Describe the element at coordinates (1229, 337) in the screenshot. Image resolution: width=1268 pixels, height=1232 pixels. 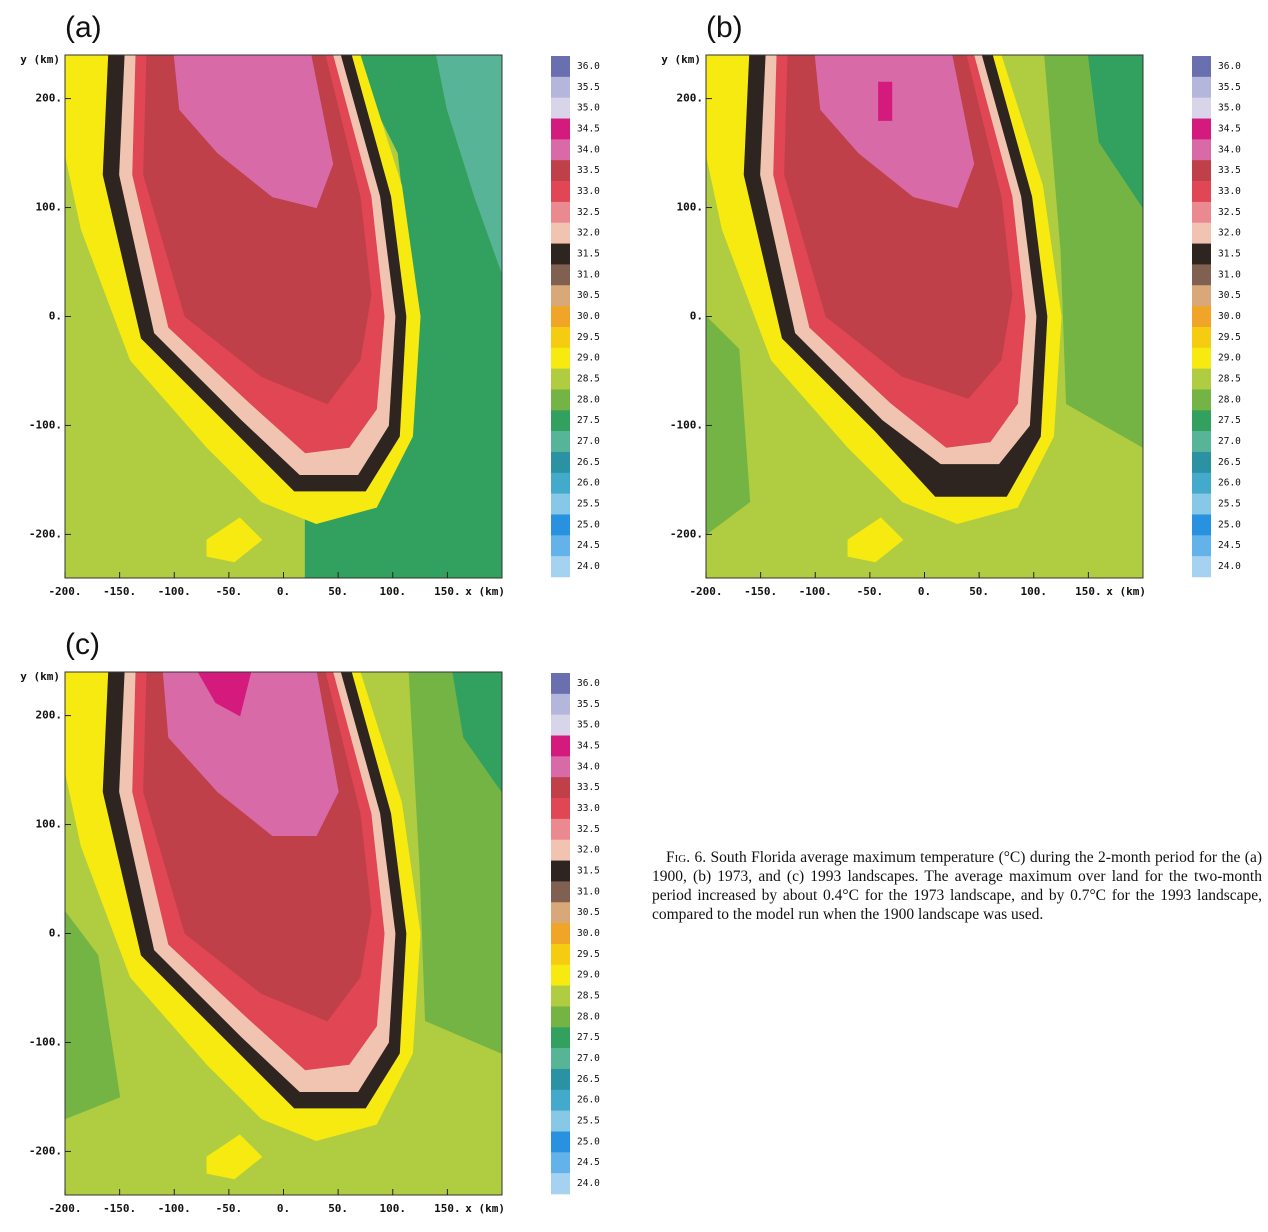
I see `colorbar-label: 29.5` at that location.